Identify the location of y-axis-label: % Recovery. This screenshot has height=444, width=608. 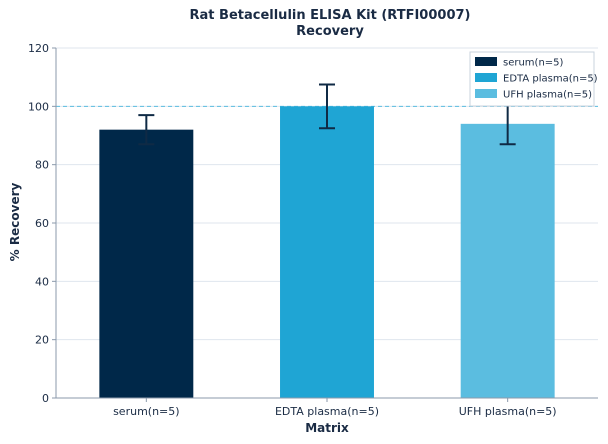
(15, 222).